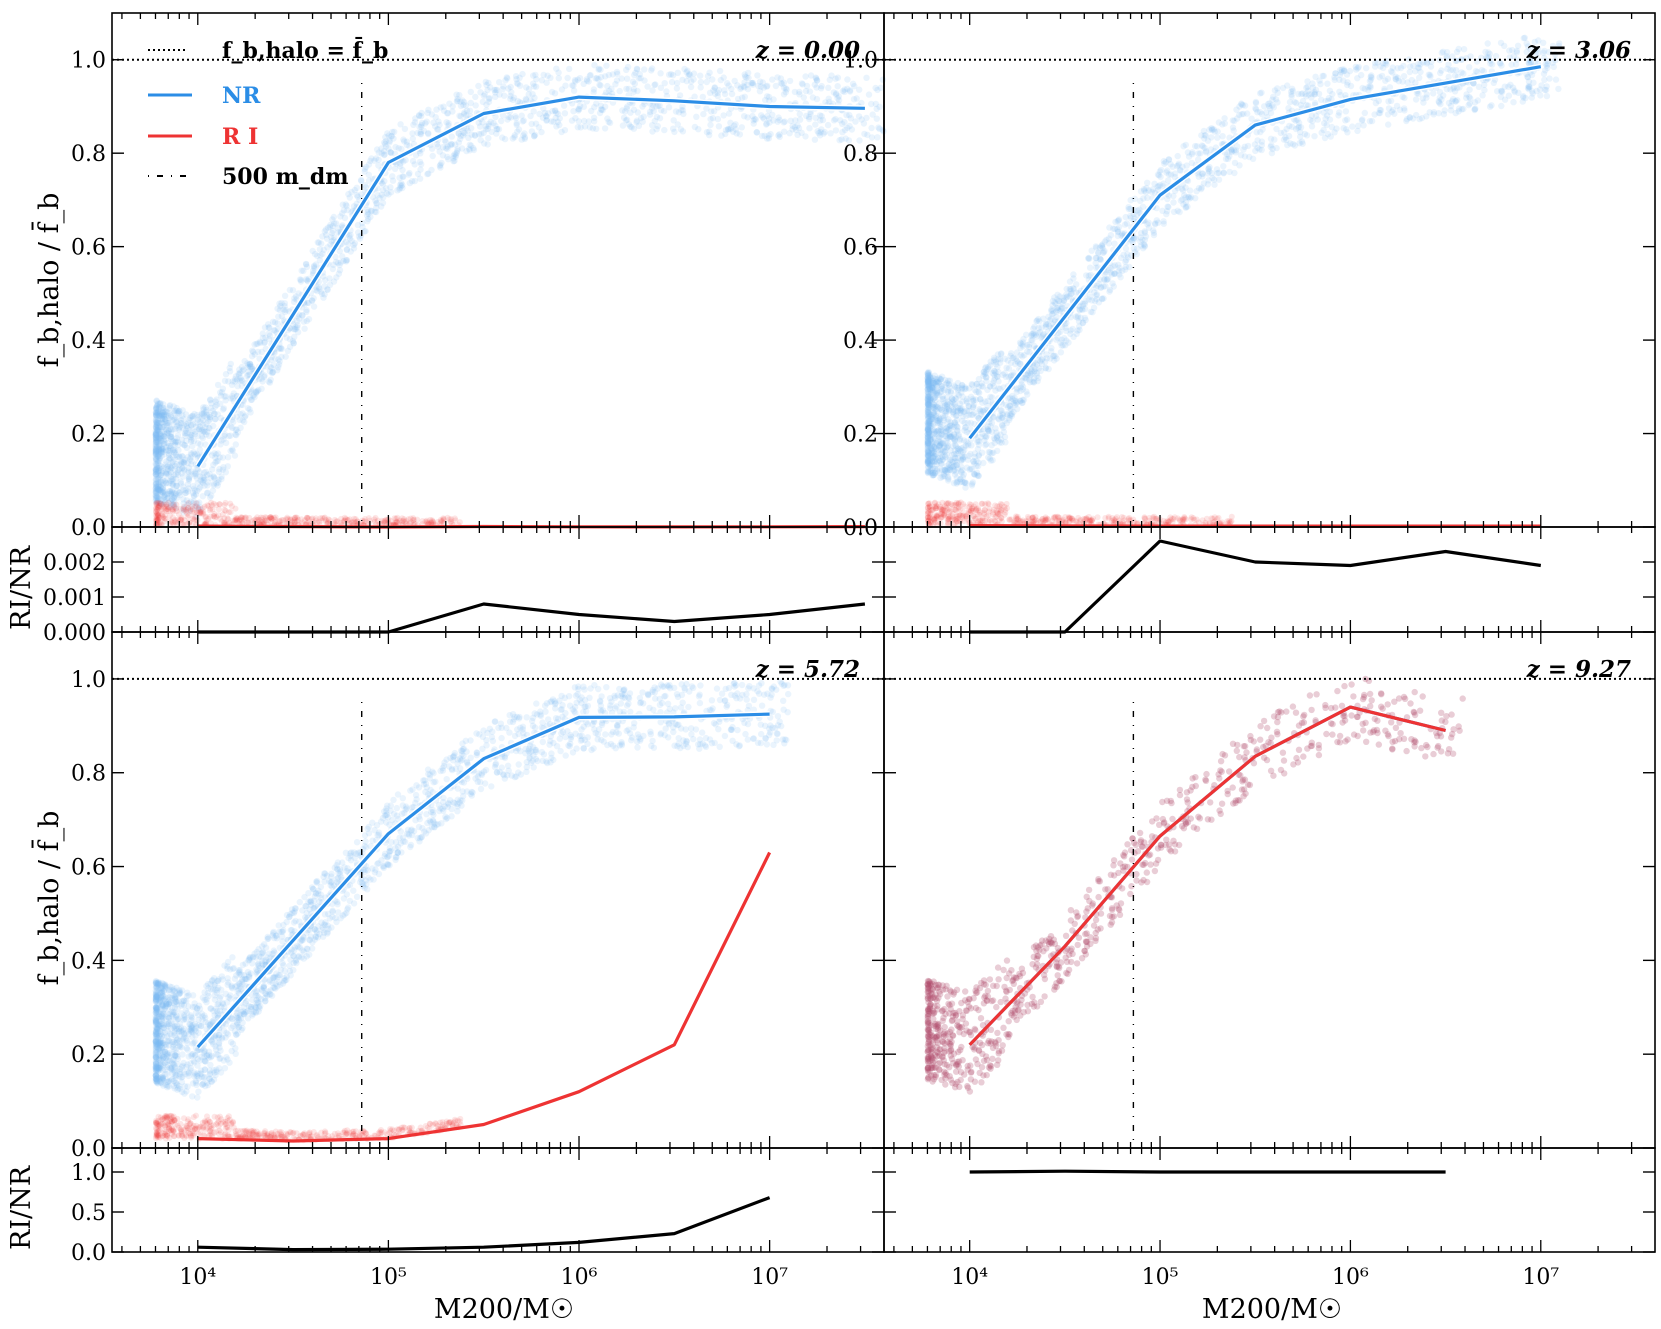  What do you see at coordinates (172, 509) in the screenshot?
I see `panel-1-scatter-ri-point` at bounding box center [172, 509].